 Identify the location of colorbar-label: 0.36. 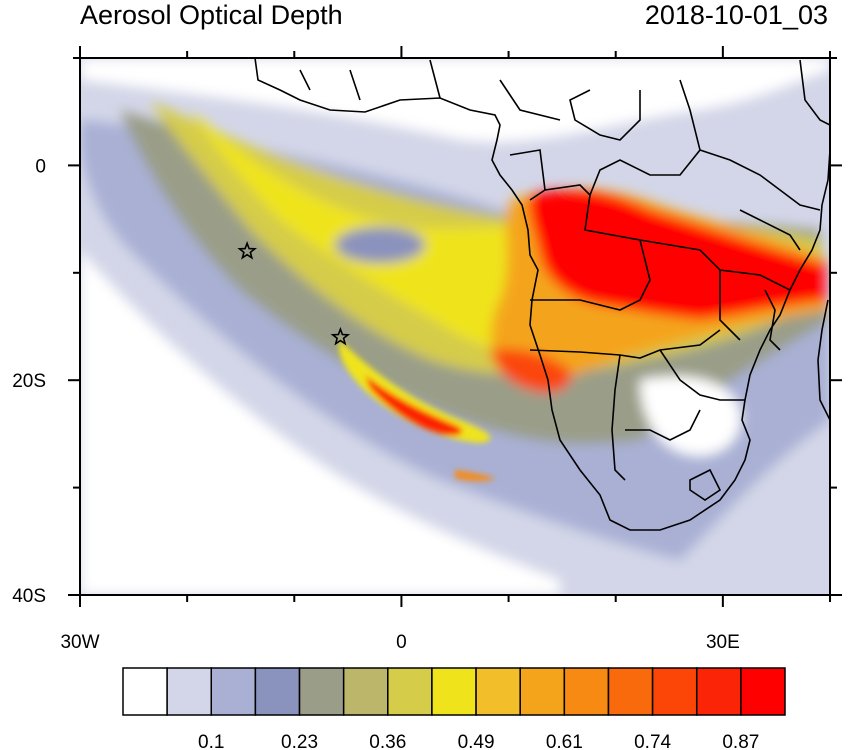
(387, 741).